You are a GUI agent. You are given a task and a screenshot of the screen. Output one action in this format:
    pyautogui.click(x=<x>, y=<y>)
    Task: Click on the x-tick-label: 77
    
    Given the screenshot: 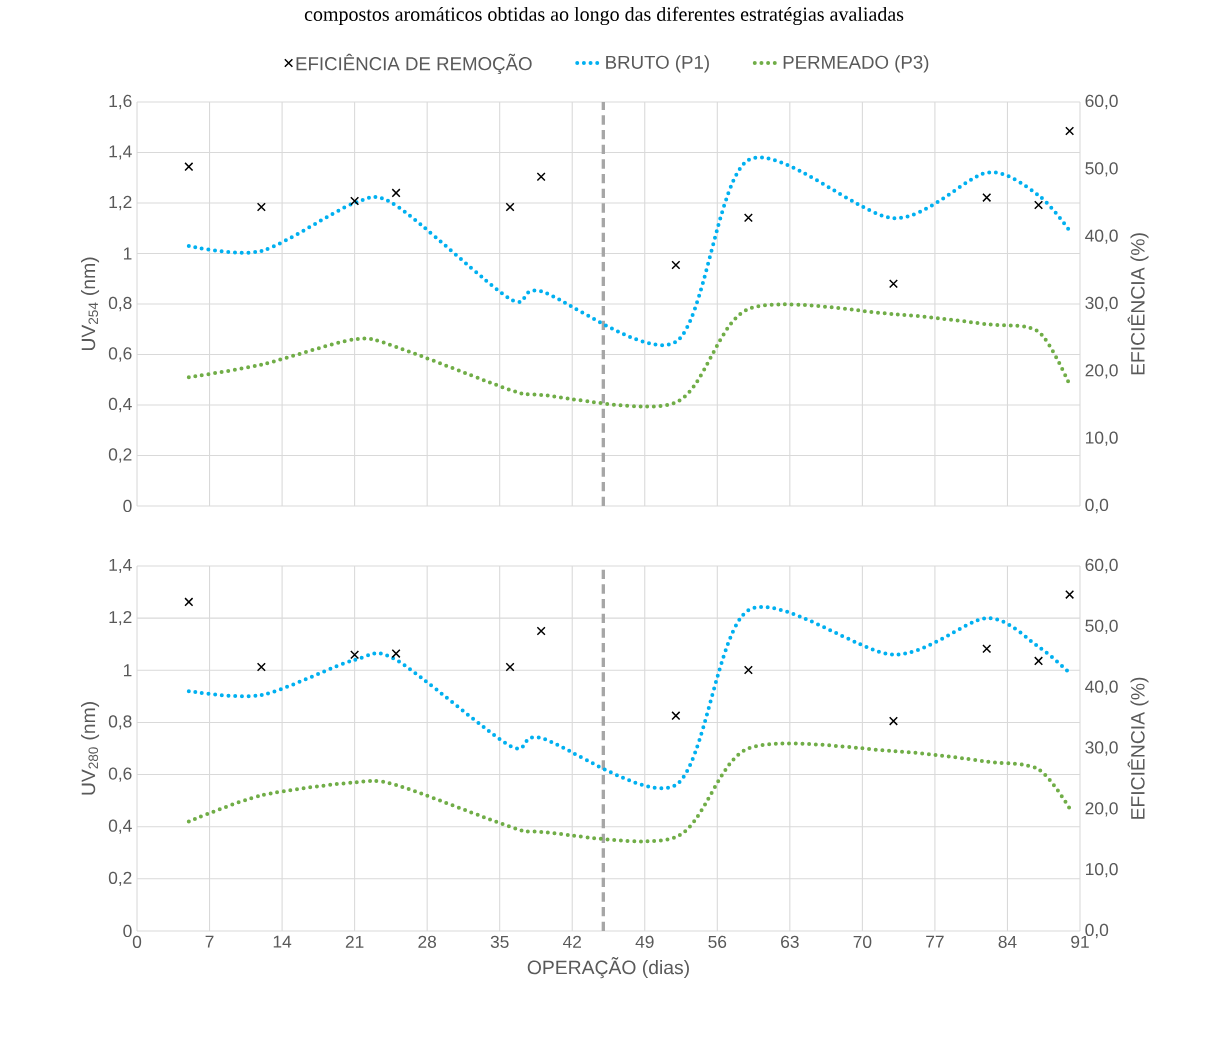 What is the action you would take?
    pyautogui.click(x=935, y=941)
    